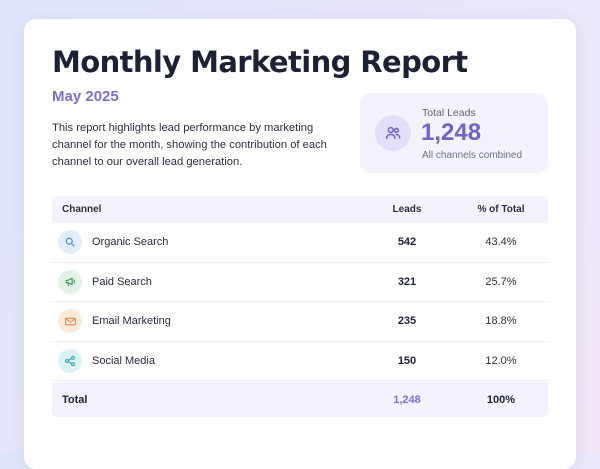 This screenshot has height=469, width=600. What do you see at coordinates (260, 62) in the screenshot?
I see `page-title: Monthly Marketing Report` at bounding box center [260, 62].